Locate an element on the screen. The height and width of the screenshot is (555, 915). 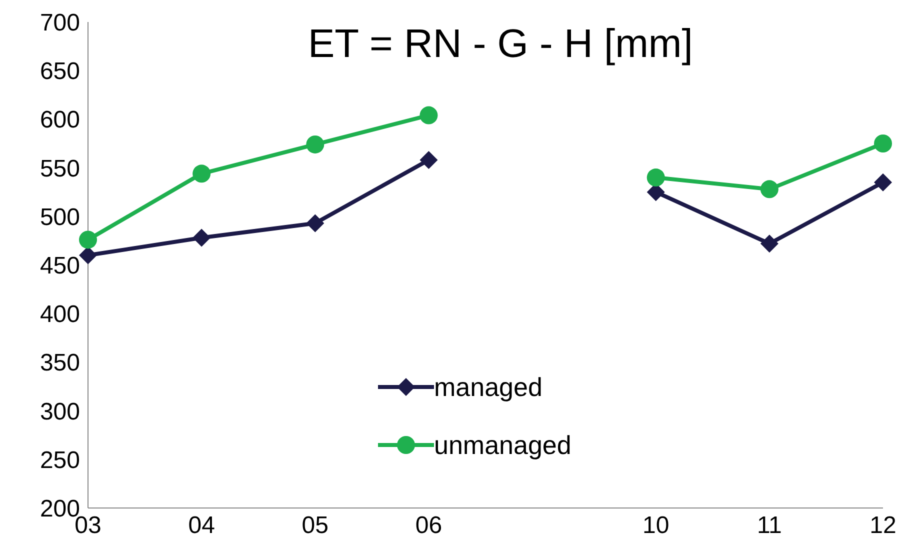
chart-title: ET = RN - G - H [mm] is located at coordinates (500, 44).